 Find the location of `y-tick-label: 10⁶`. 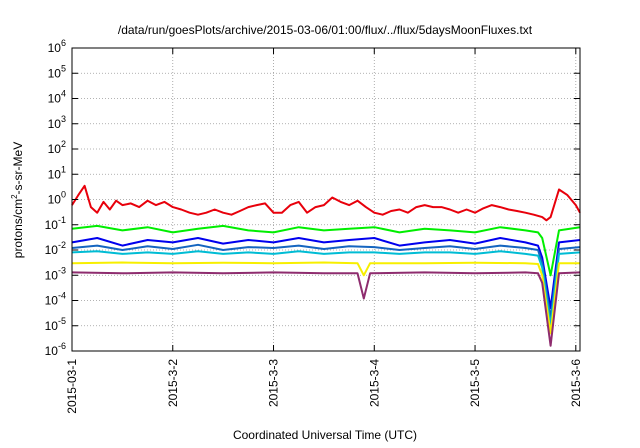

y-tick-label: 10⁶ is located at coordinates (57, 46).